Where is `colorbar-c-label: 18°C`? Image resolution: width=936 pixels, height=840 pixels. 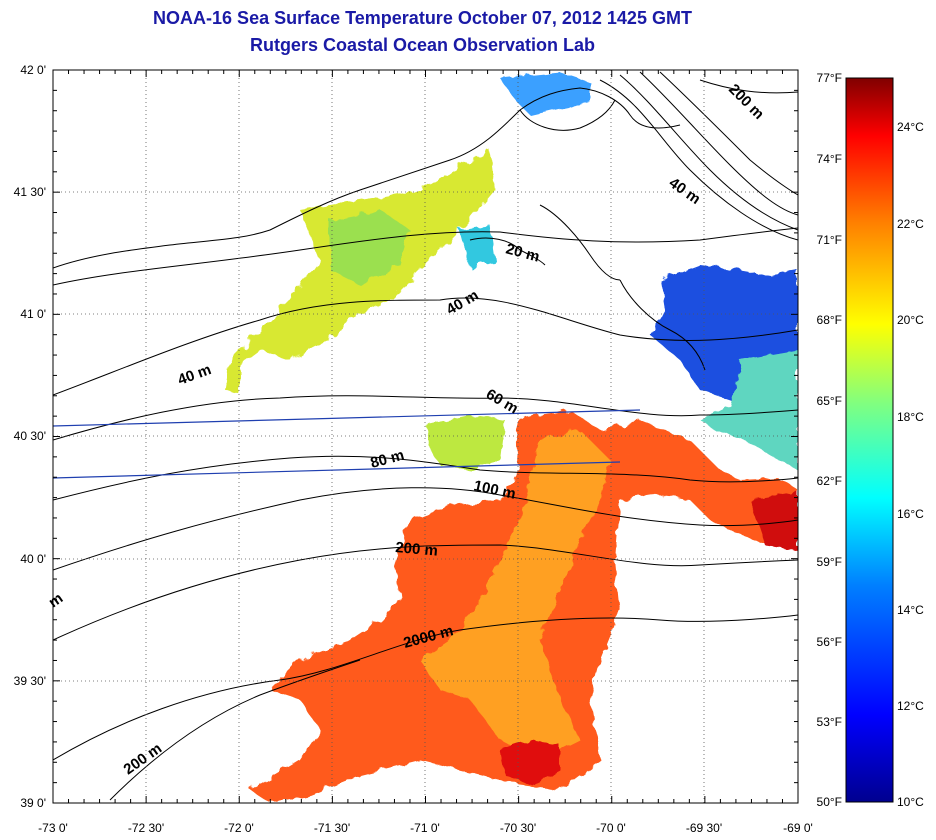 colorbar-c-label: 18°C is located at coordinates (910, 417).